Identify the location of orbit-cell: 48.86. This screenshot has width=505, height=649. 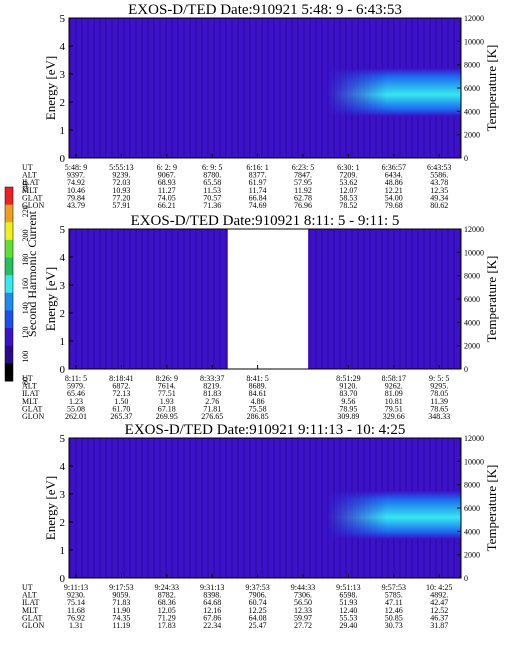
(394, 182).